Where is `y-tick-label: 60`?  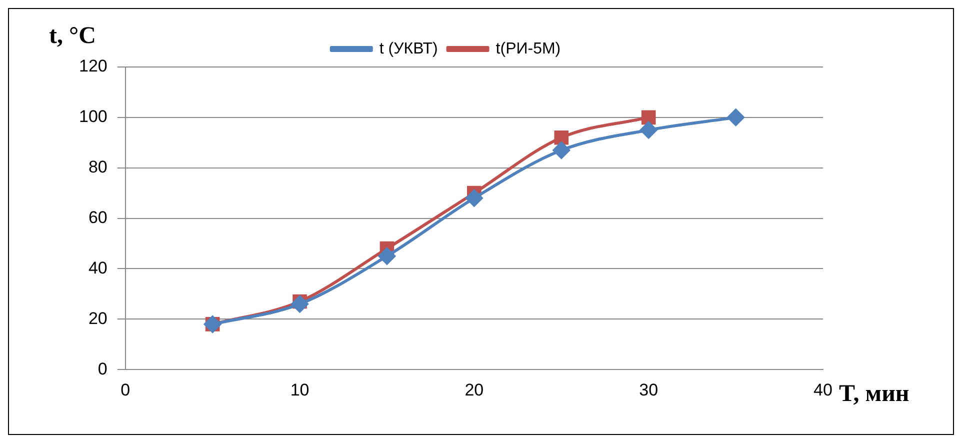 y-tick-label: 60 is located at coordinates (98, 217).